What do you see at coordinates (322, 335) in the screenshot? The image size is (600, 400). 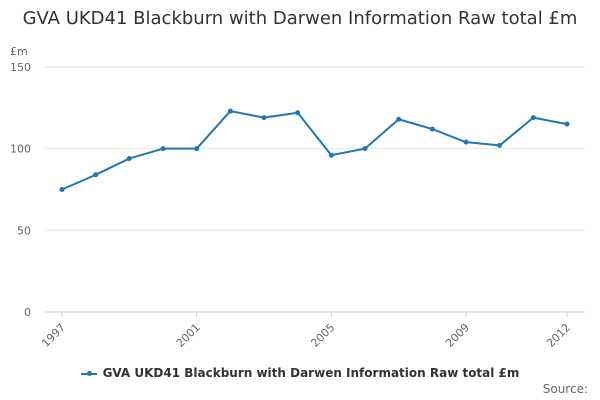 I see `x-tick-label: 2005` at bounding box center [322, 335].